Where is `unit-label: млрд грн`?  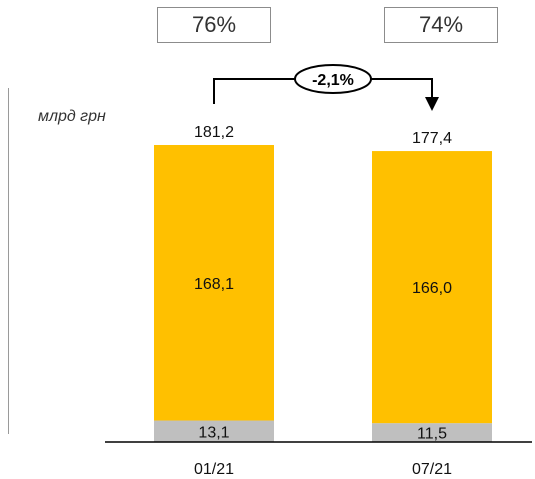 unit-label: млрд грн is located at coordinates (72, 116).